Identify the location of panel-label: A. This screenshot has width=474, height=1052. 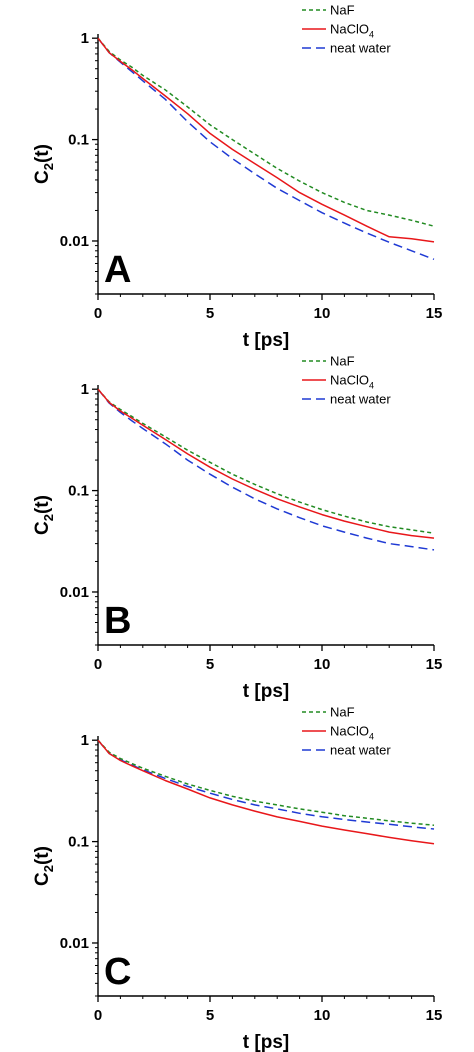
(117, 270).